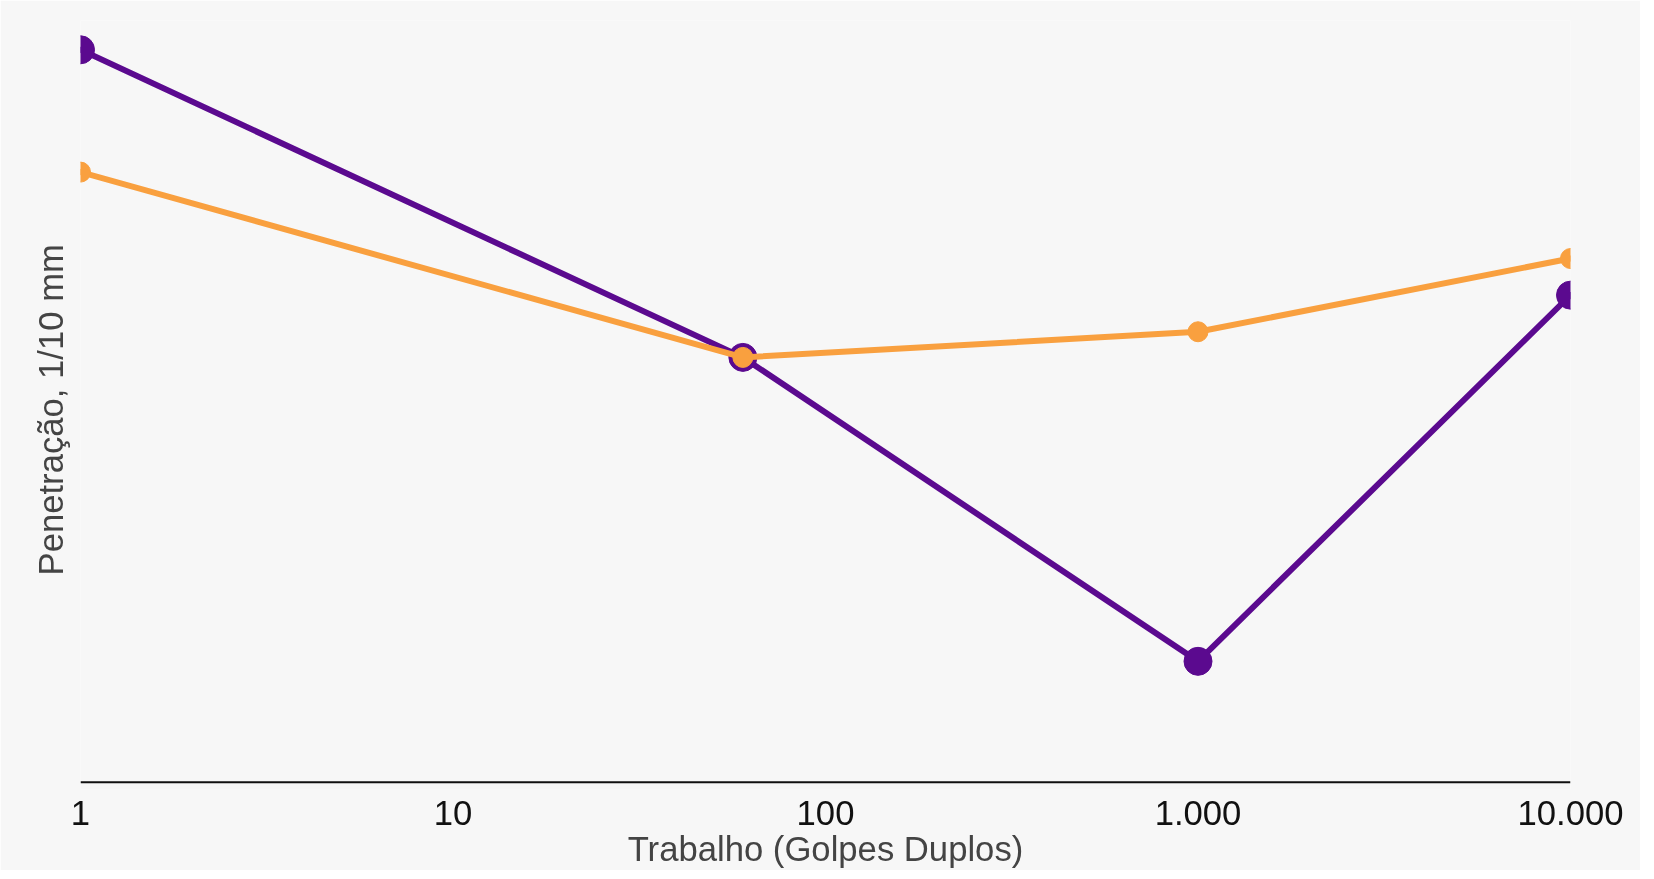 The width and height of the screenshot is (1654, 879). I want to click on x-tick-label: 10.000, so click(1570, 812).